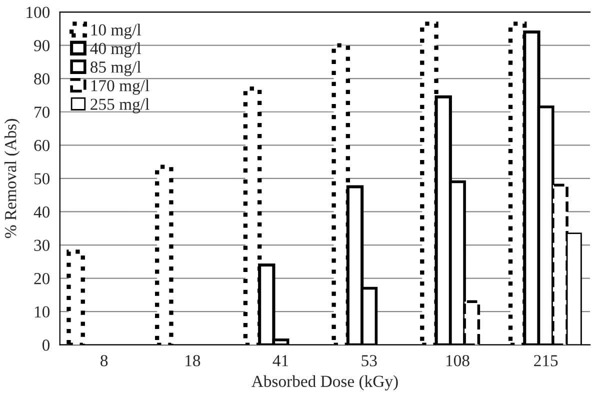 The width and height of the screenshot is (599, 401). What do you see at coordinates (458, 360) in the screenshot?
I see `x-tick-label: 108` at bounding box center [458, 360].